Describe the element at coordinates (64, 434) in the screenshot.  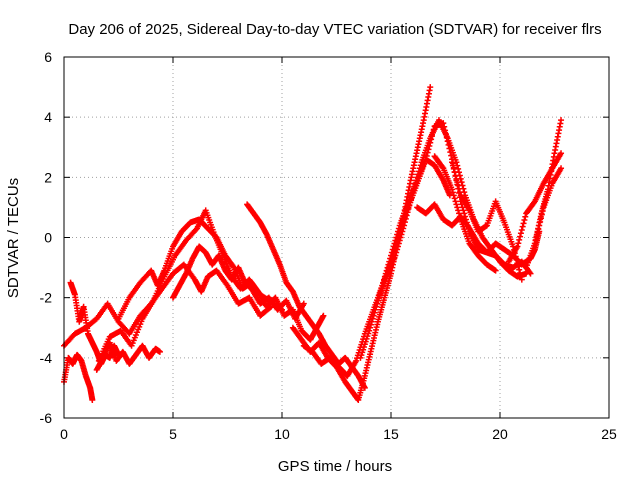
I see `x-tick-label: 0` at that location.